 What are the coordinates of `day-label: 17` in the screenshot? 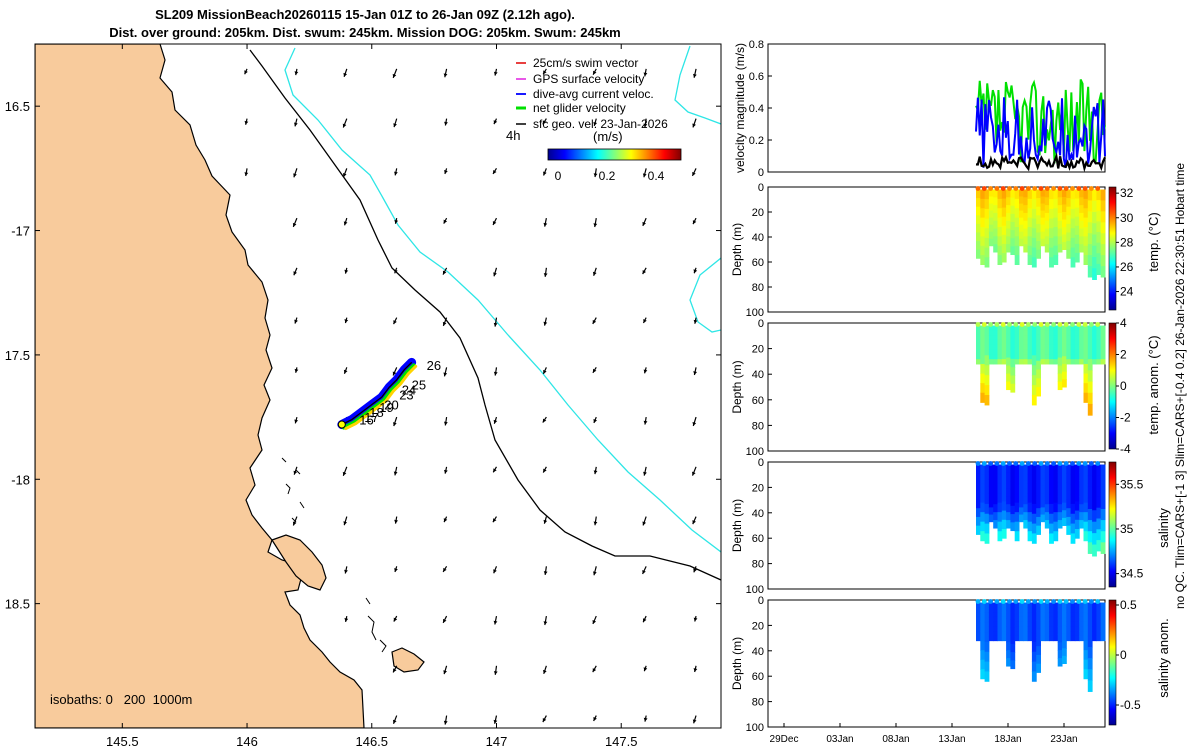 It's located at (371, 417).